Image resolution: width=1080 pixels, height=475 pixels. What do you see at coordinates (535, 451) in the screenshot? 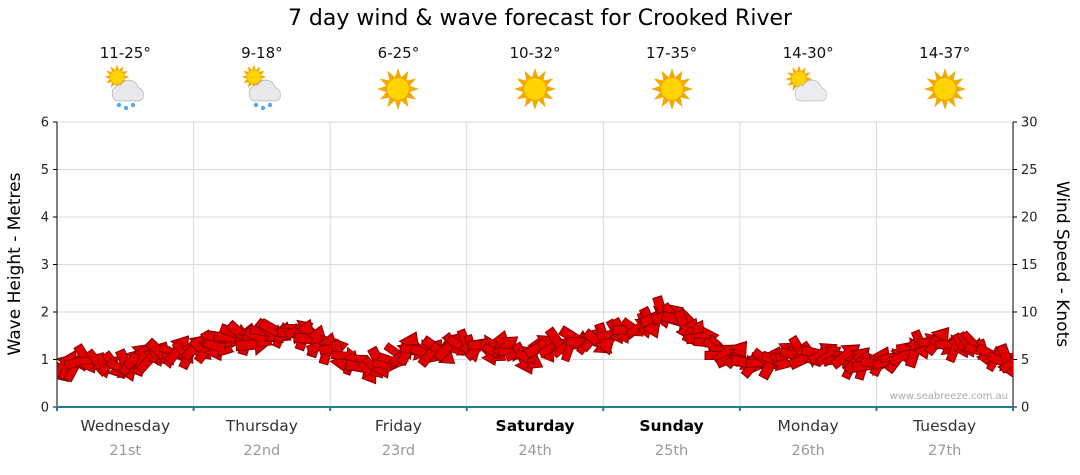
I see `day-date: 24th` at bounding box center [535, 451].